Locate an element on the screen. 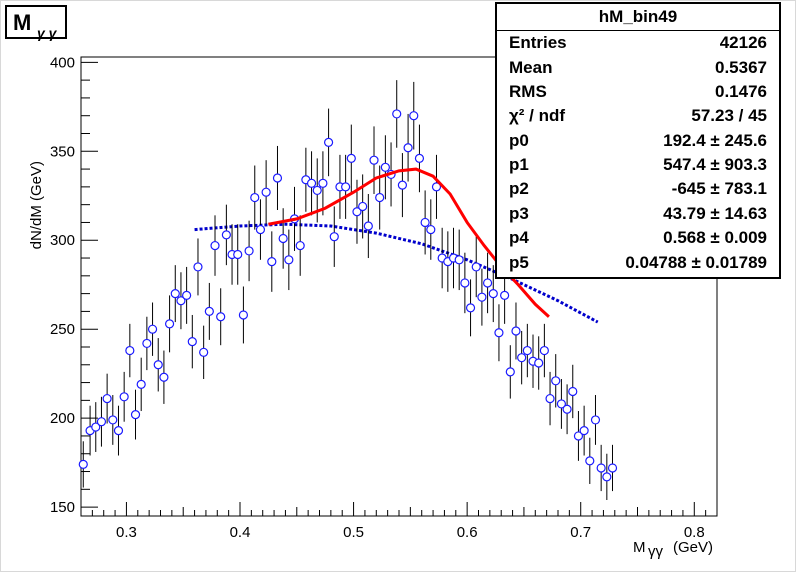 The image size is (796, 573). stats-value: 43.79 ± 14.63 is located at coordinates (715, 214).